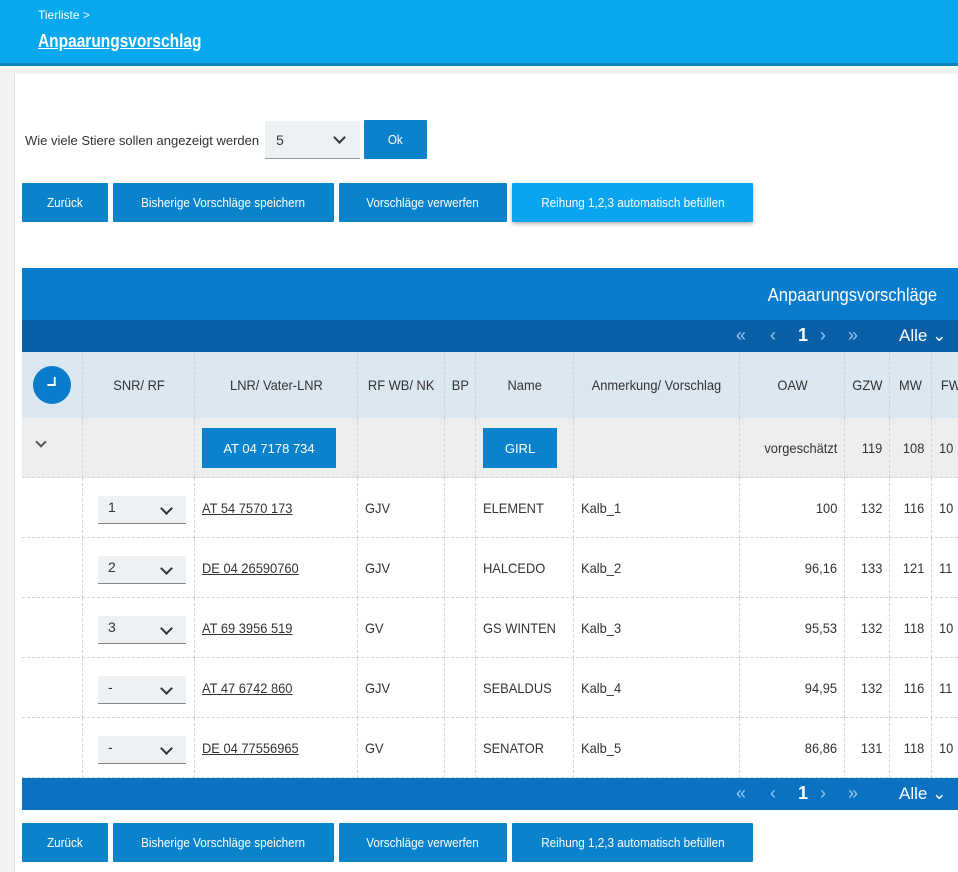 The height and width of the screenshot is (872, 958). I want to click on summary-name-cell: GIRL, so click(525, 448).